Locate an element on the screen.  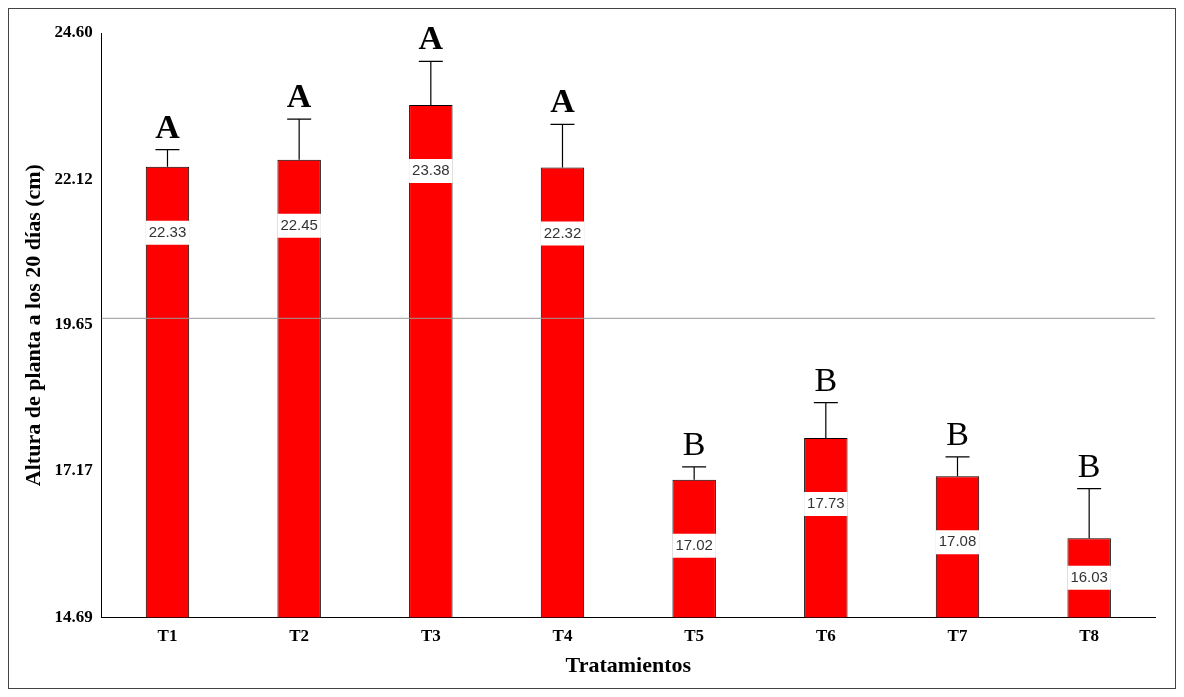
y-tick-label: 19.65 is located at coordinates (73, 324).